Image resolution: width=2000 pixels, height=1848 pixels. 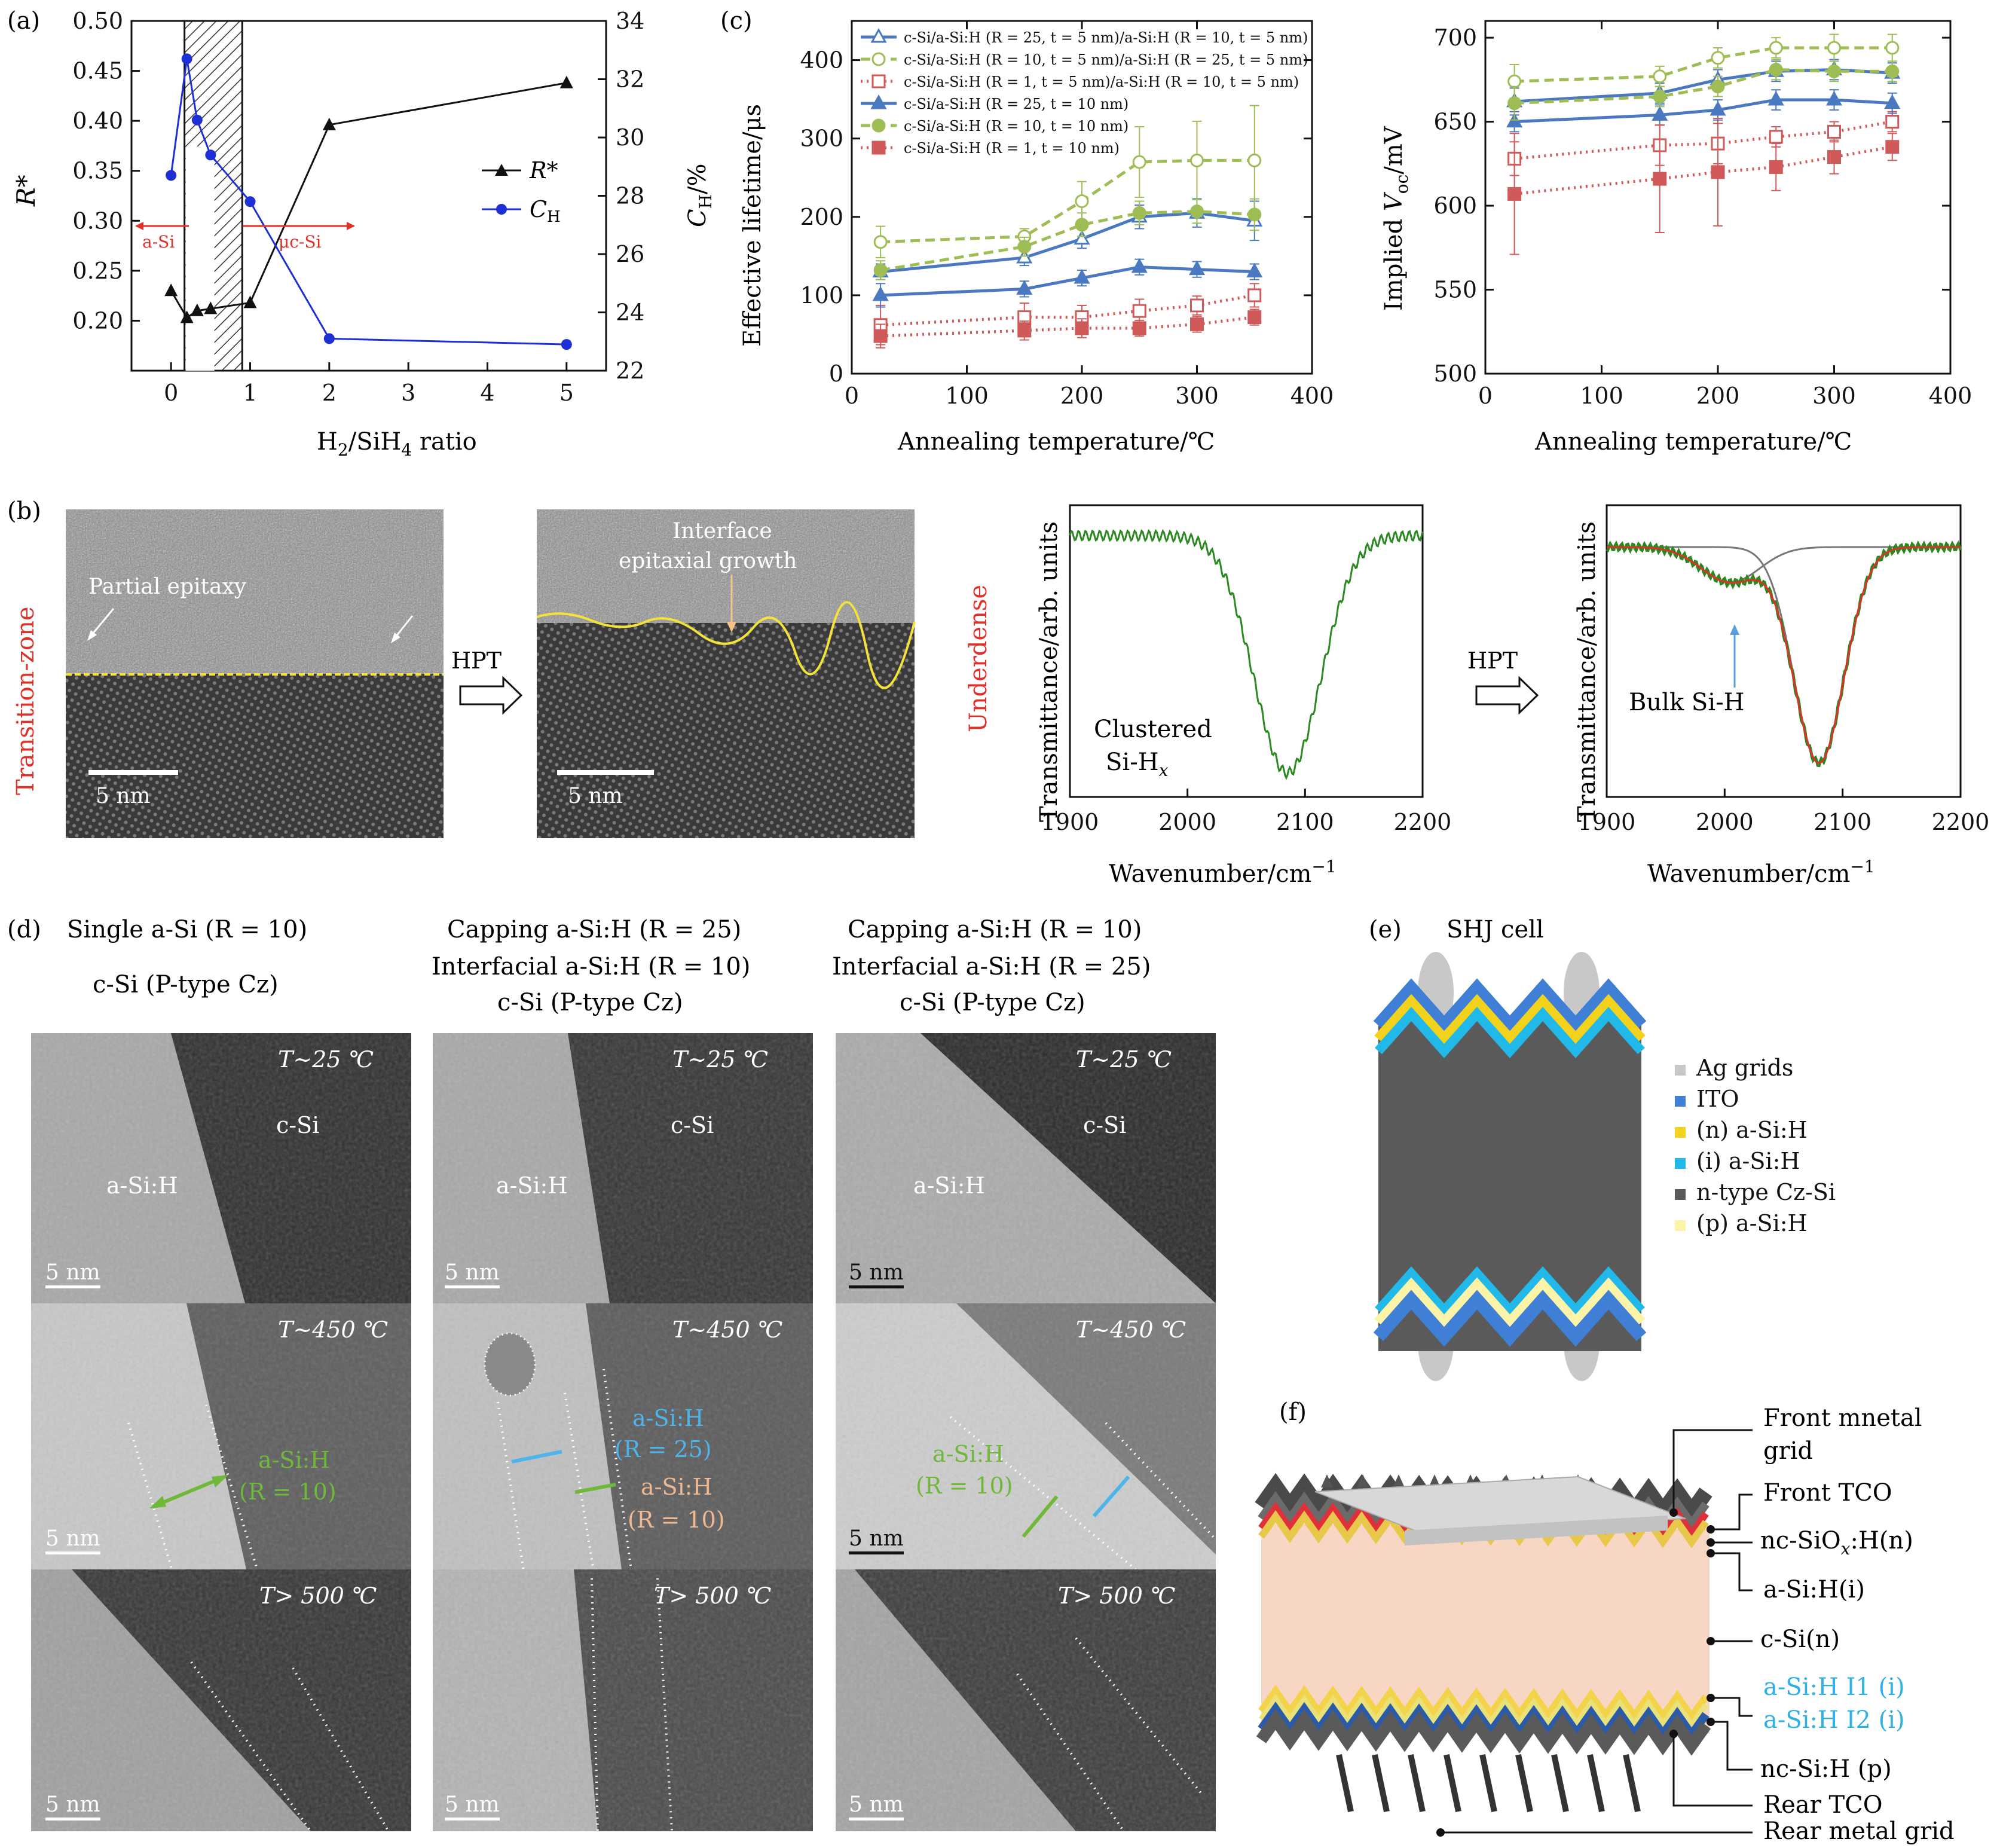 What do you see at coordinates (73, 1819) in the screenshot?
I see `d1-r3-scalebar` at bounding box center [73, 1819].